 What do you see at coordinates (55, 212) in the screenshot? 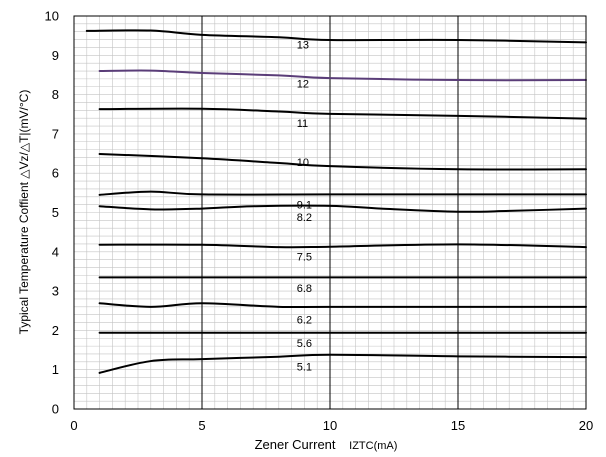
I see `y-tick-label: 5` at bounding box center [55, 212].